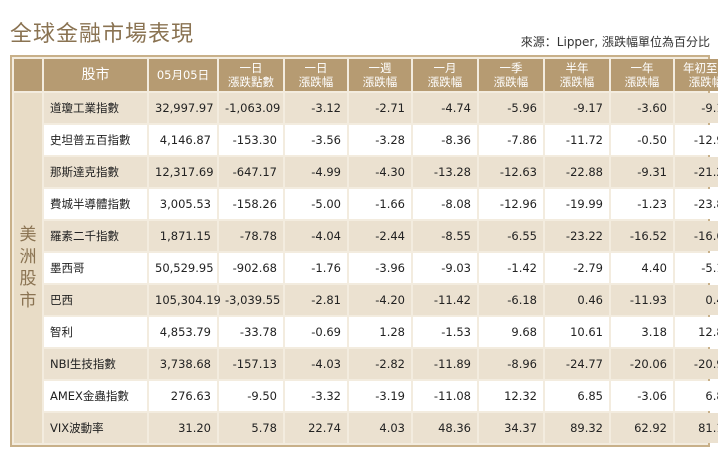 The height and width of the screenshot is (456, 718). Describe the element at coordinates (445, 396) in the screenshot. I see `row-value: -11.08` at that location.